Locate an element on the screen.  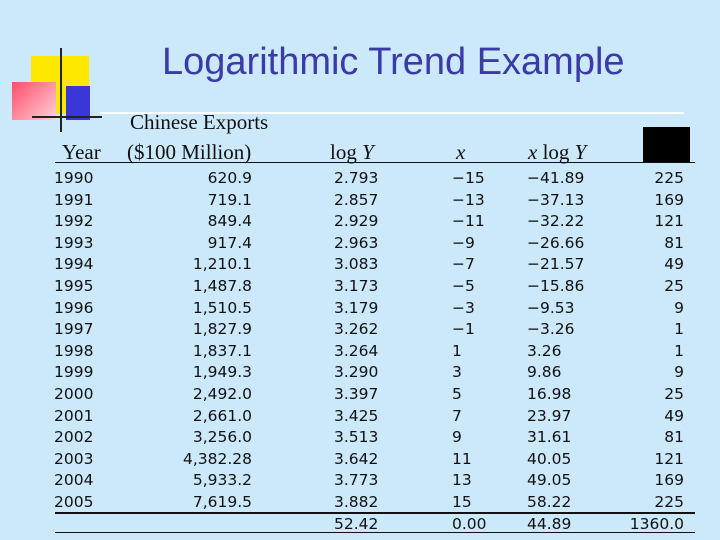
cell-xlogy: −15.86 is located at coordinates (556, 285).